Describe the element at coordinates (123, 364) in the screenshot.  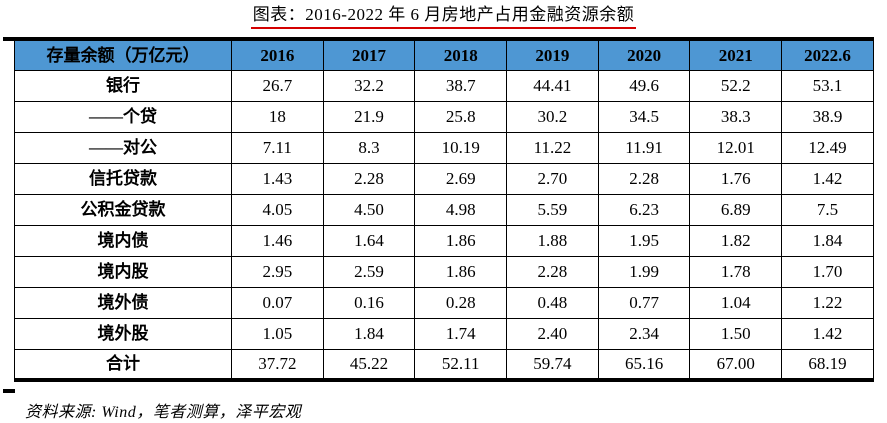
I see `row-label: 合计` at that location.